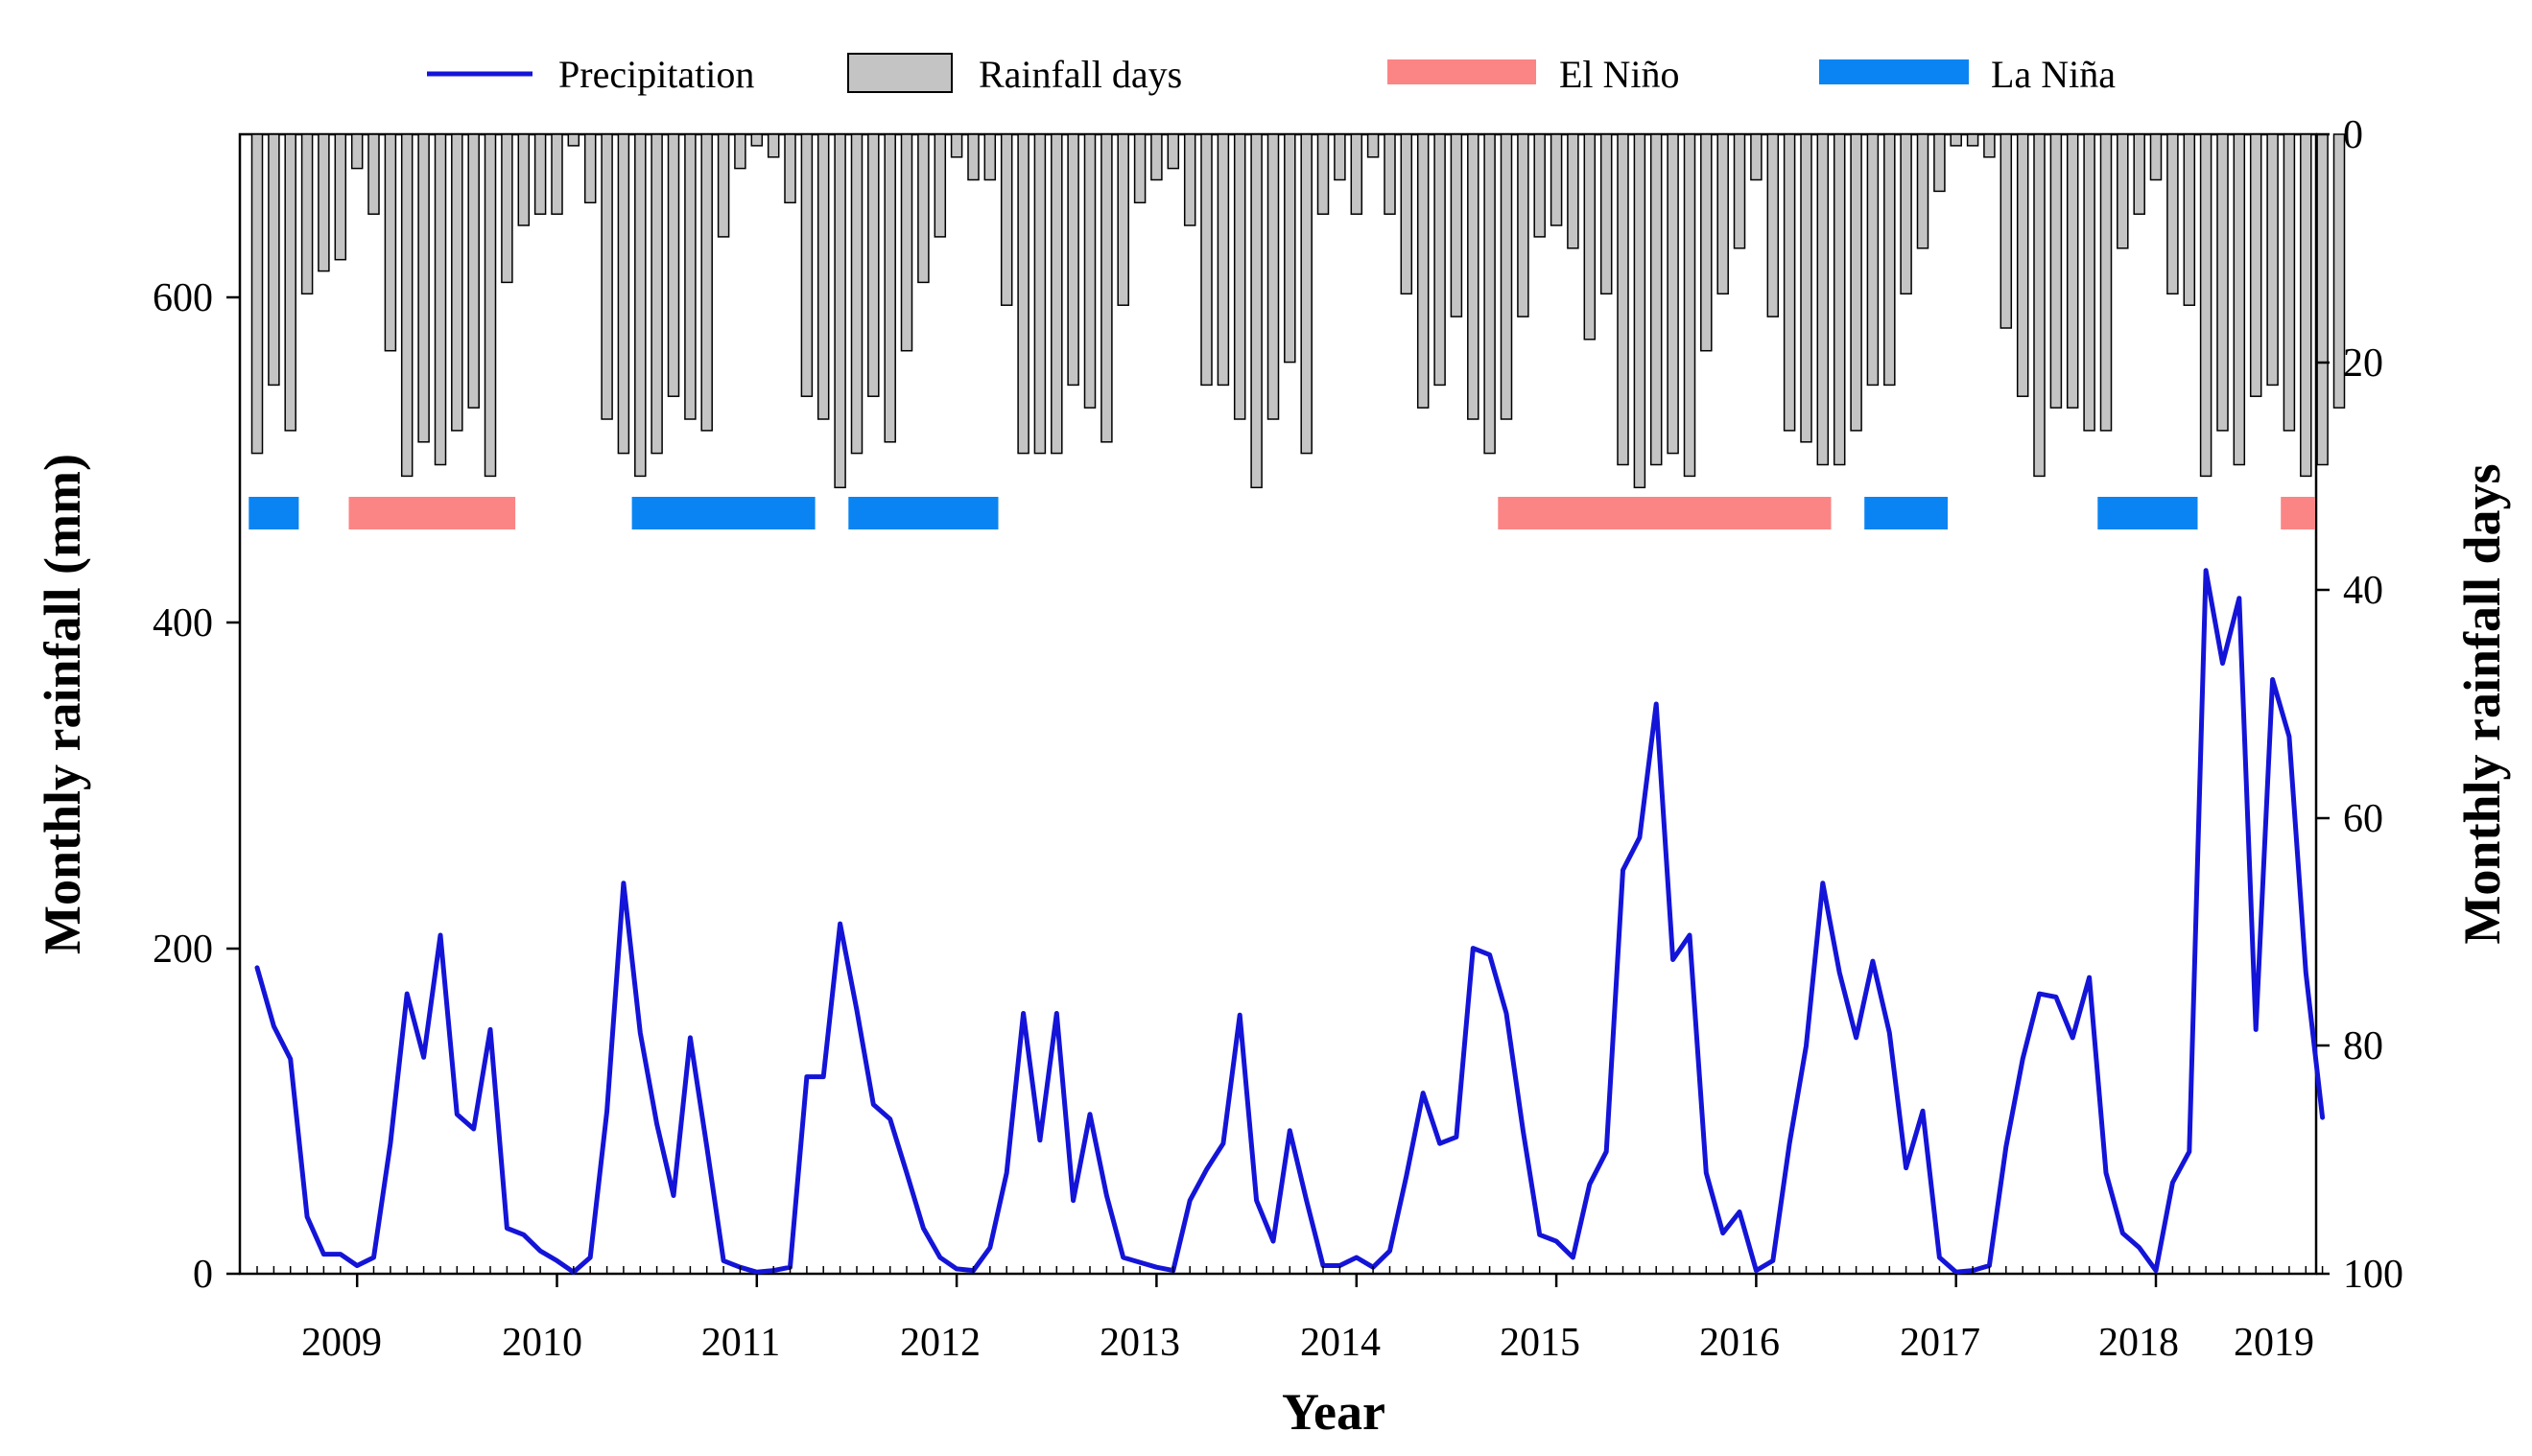 This screenshot has width=2532, height=1456. What do you see at coordinates (1740, 1343) in the screenshot?
I see `year-label-2016: 2016` at bounding box center [1740, 1343].